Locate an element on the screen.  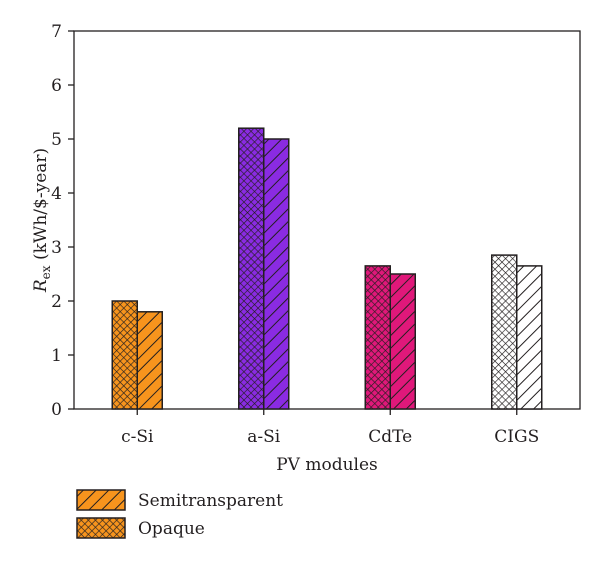
y-axis-title-unit: (kWh/$-year) is located at coordinates (41, 207).